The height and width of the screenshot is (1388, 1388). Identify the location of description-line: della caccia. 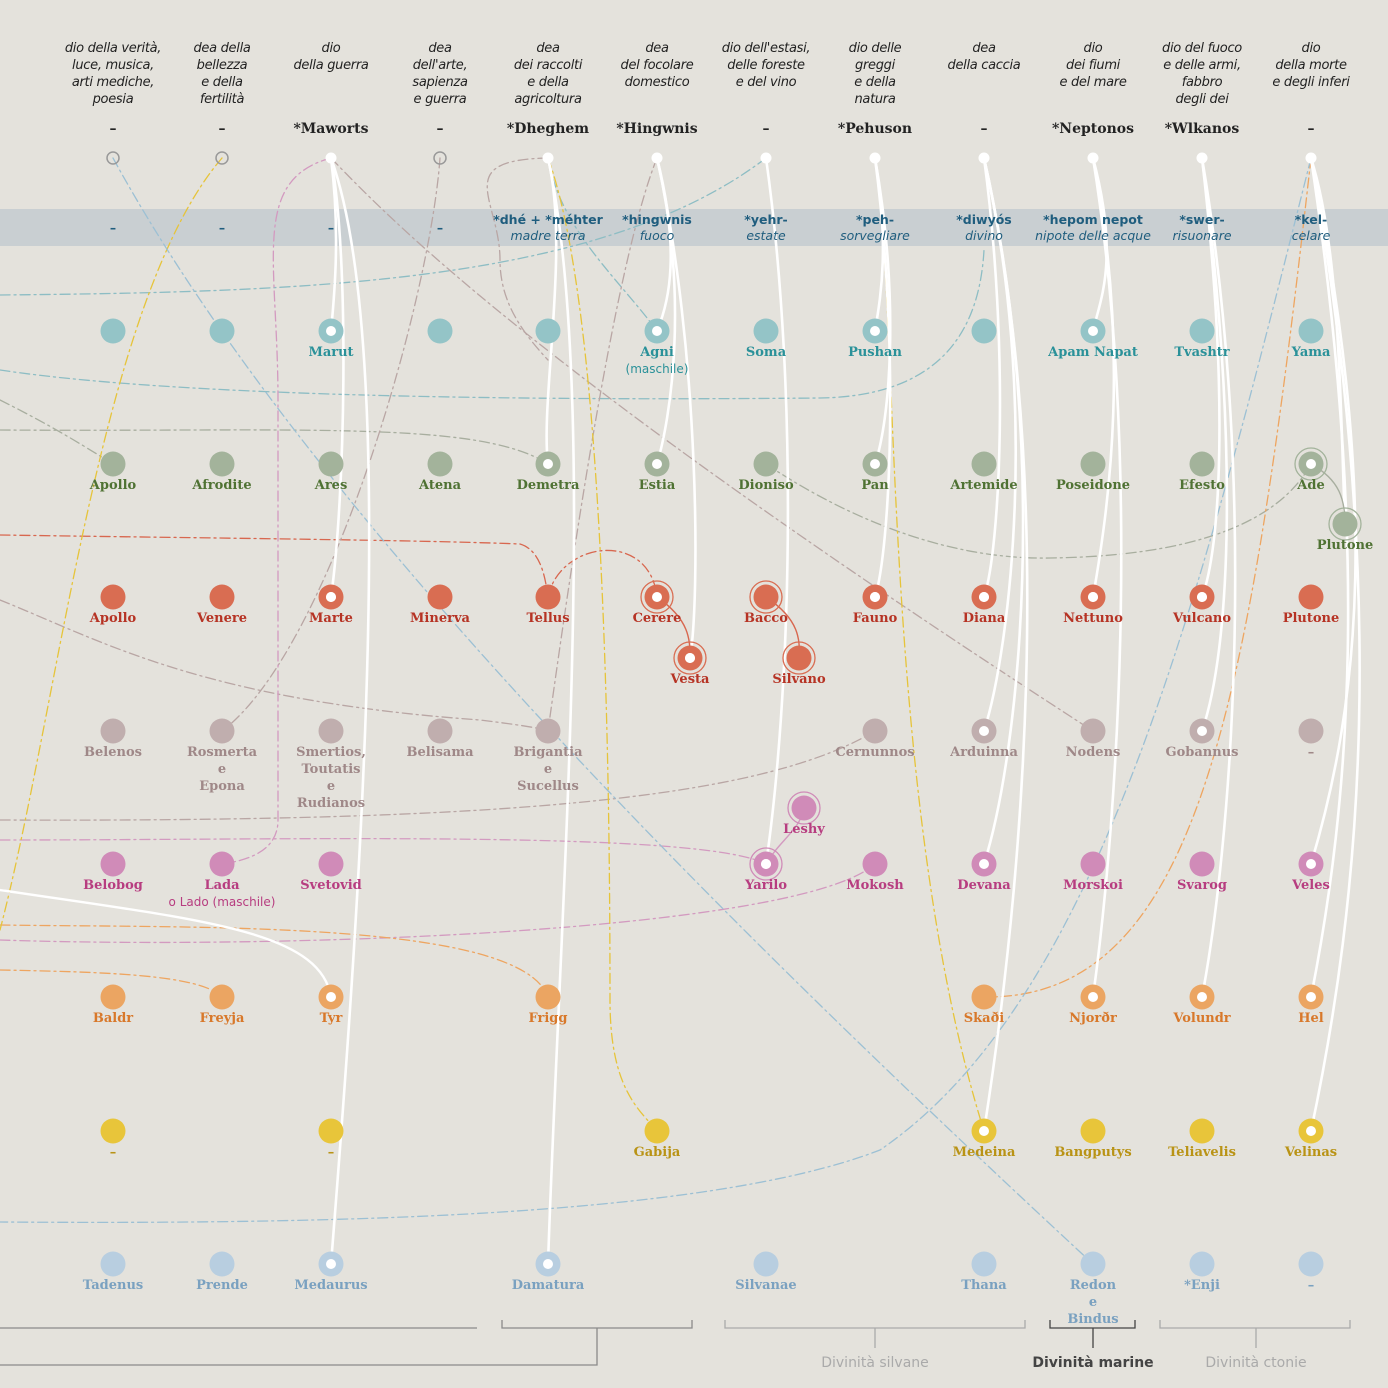
(984, 65).